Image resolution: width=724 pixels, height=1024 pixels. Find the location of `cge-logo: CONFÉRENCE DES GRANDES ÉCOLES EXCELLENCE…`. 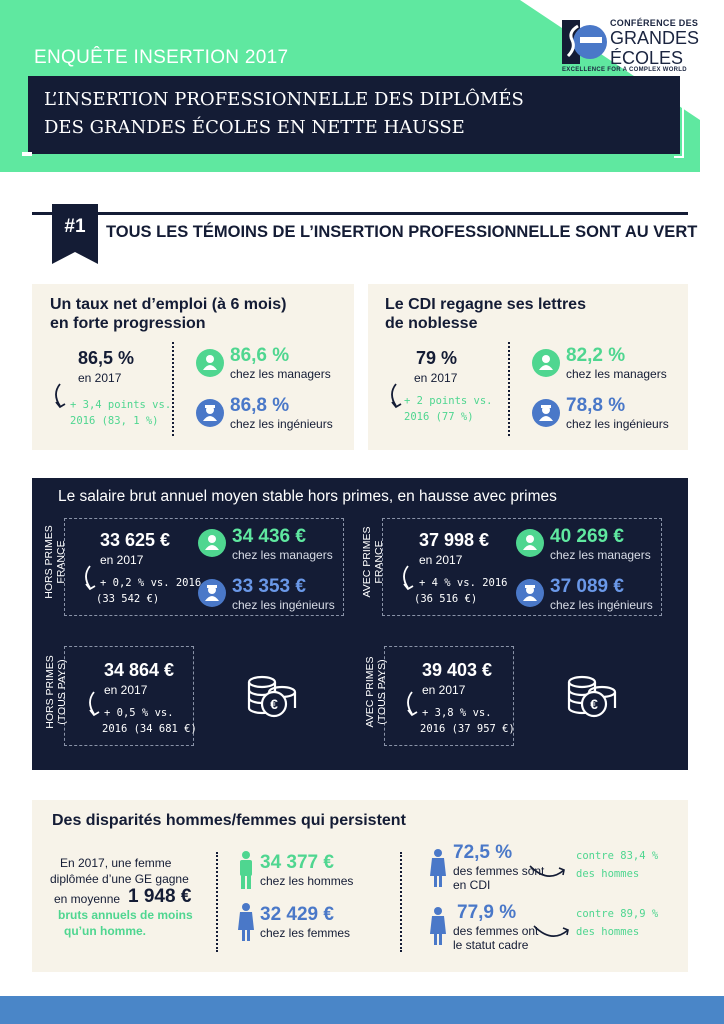

cge-logo: CONFÉRENCE DES GRANDES ÉCOLES EXCELLENCE… is located at coordinates (635, 47).